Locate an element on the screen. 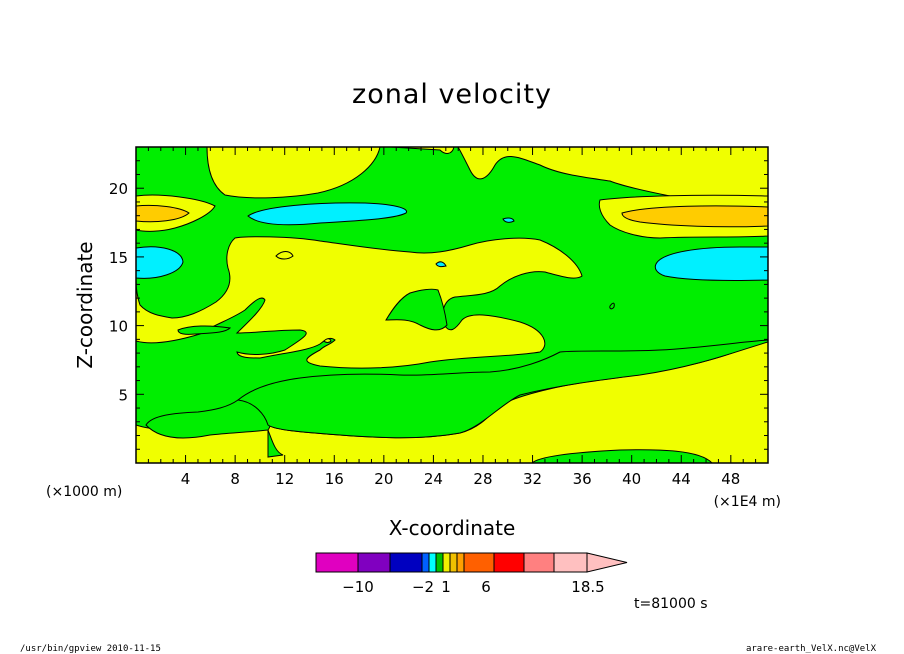  yellow-region-central is located at coordinates (359, 302).